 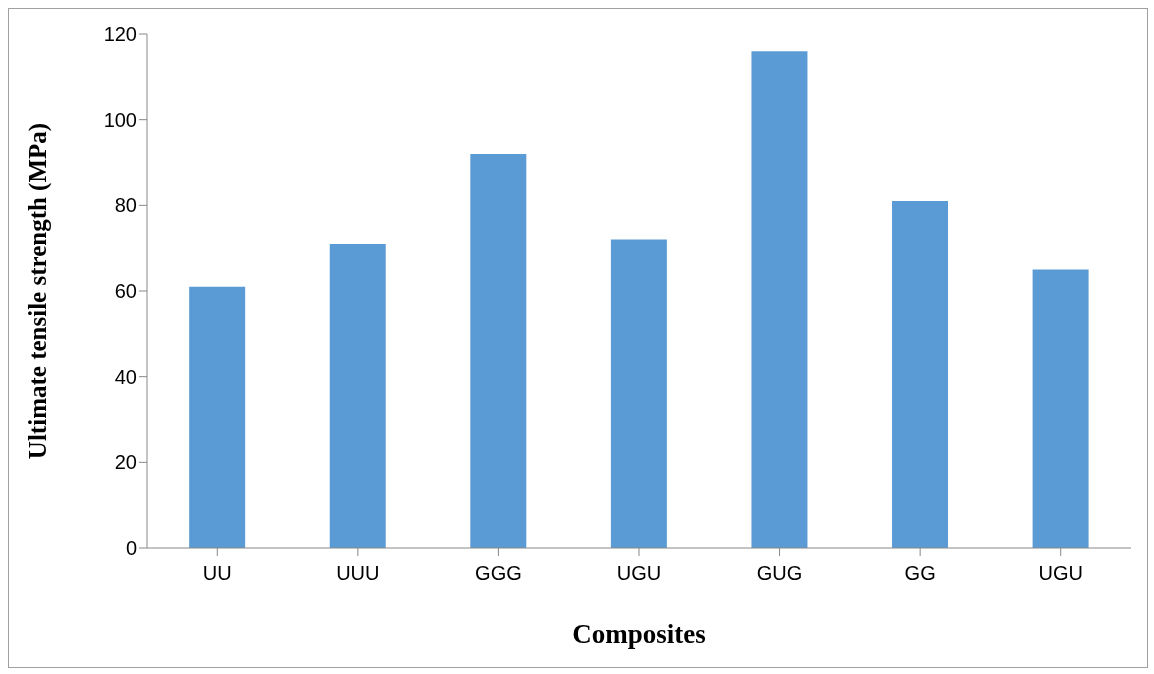 What do you see at coordinates (217, 573) in the screenshot?
I see `x-tick-label: UU` at bounding box center [217, 573].